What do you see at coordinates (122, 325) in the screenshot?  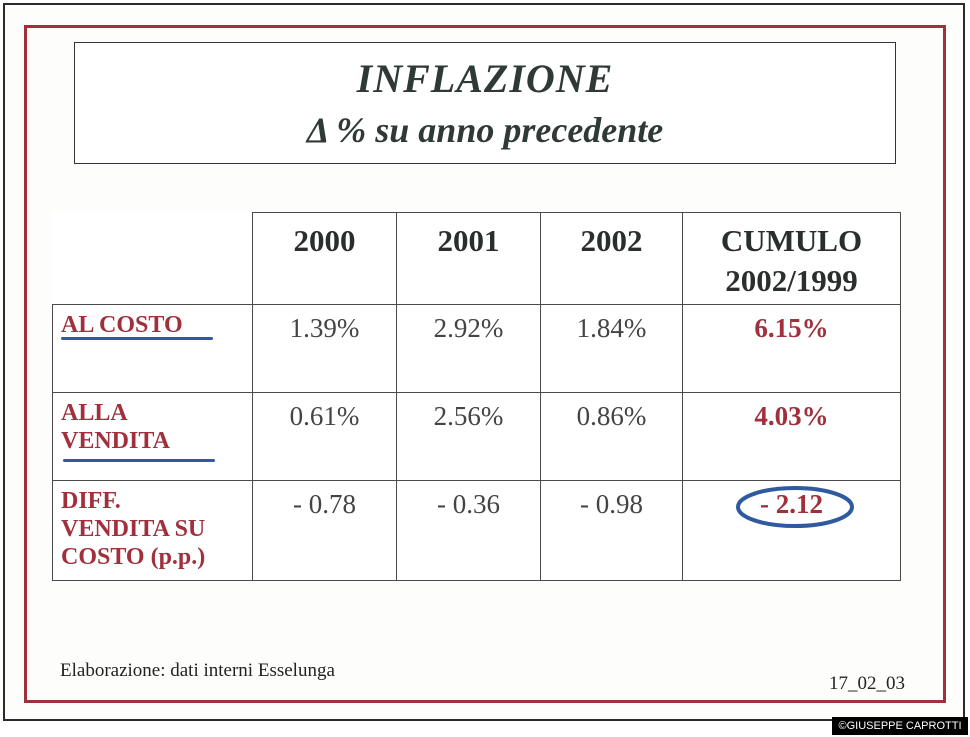 I see `row-label-line: AL COSTO` at bounding box center [122, 325].